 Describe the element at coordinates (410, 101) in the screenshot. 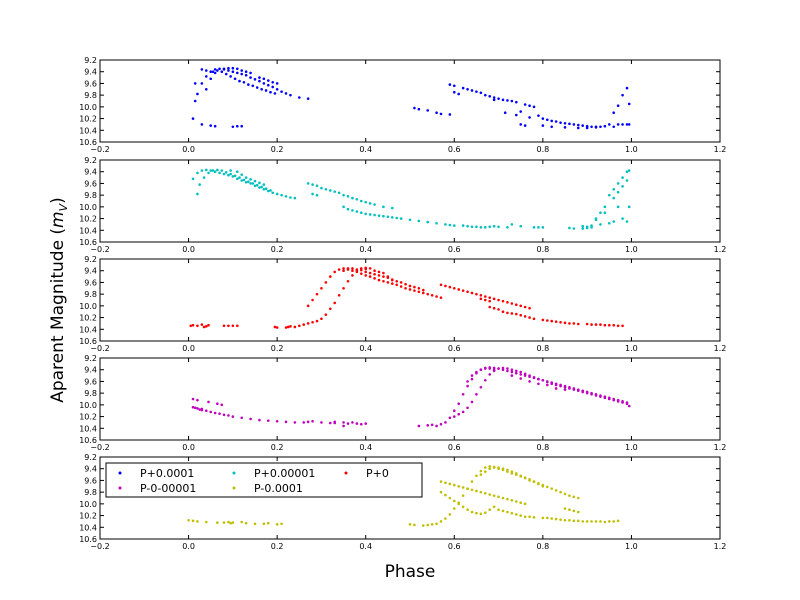

I see `panel-frame` at that location.